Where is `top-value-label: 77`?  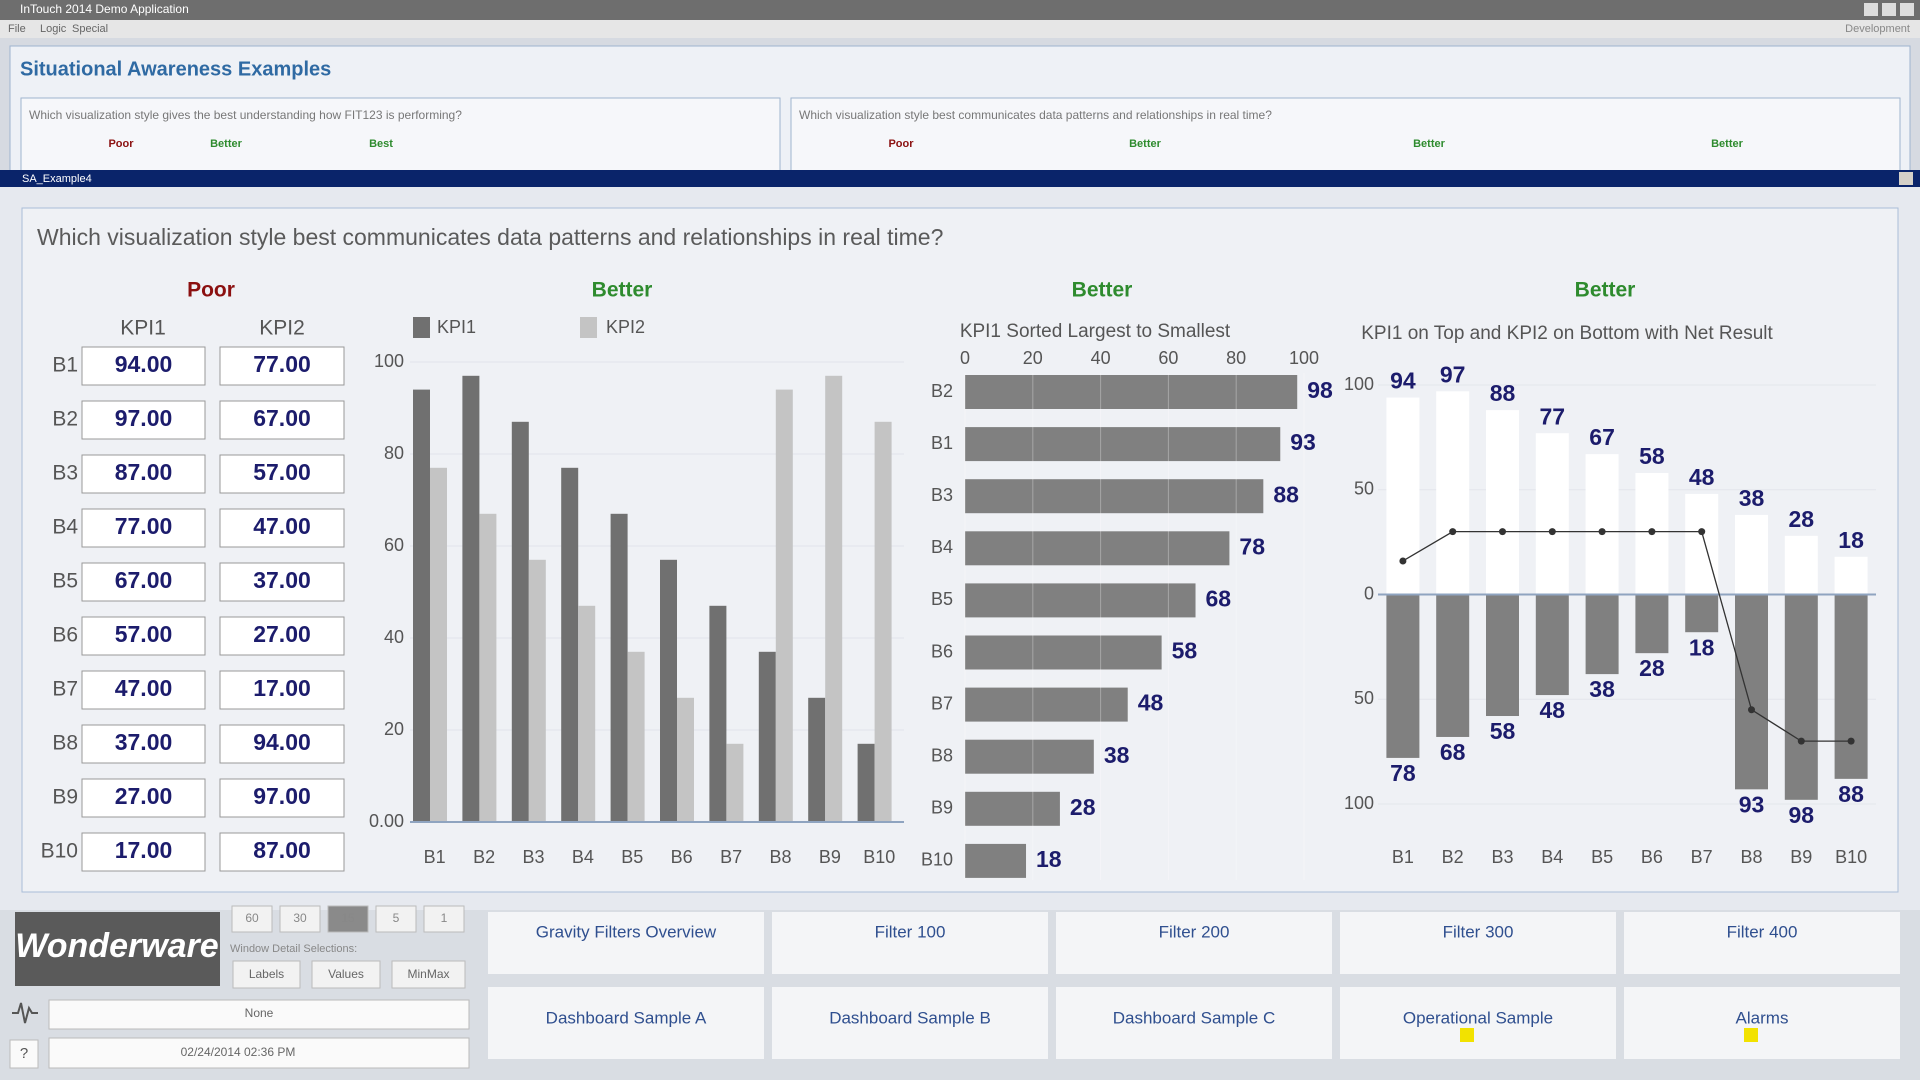
top-value-label: 77 is located at coordinates (1553, 416).